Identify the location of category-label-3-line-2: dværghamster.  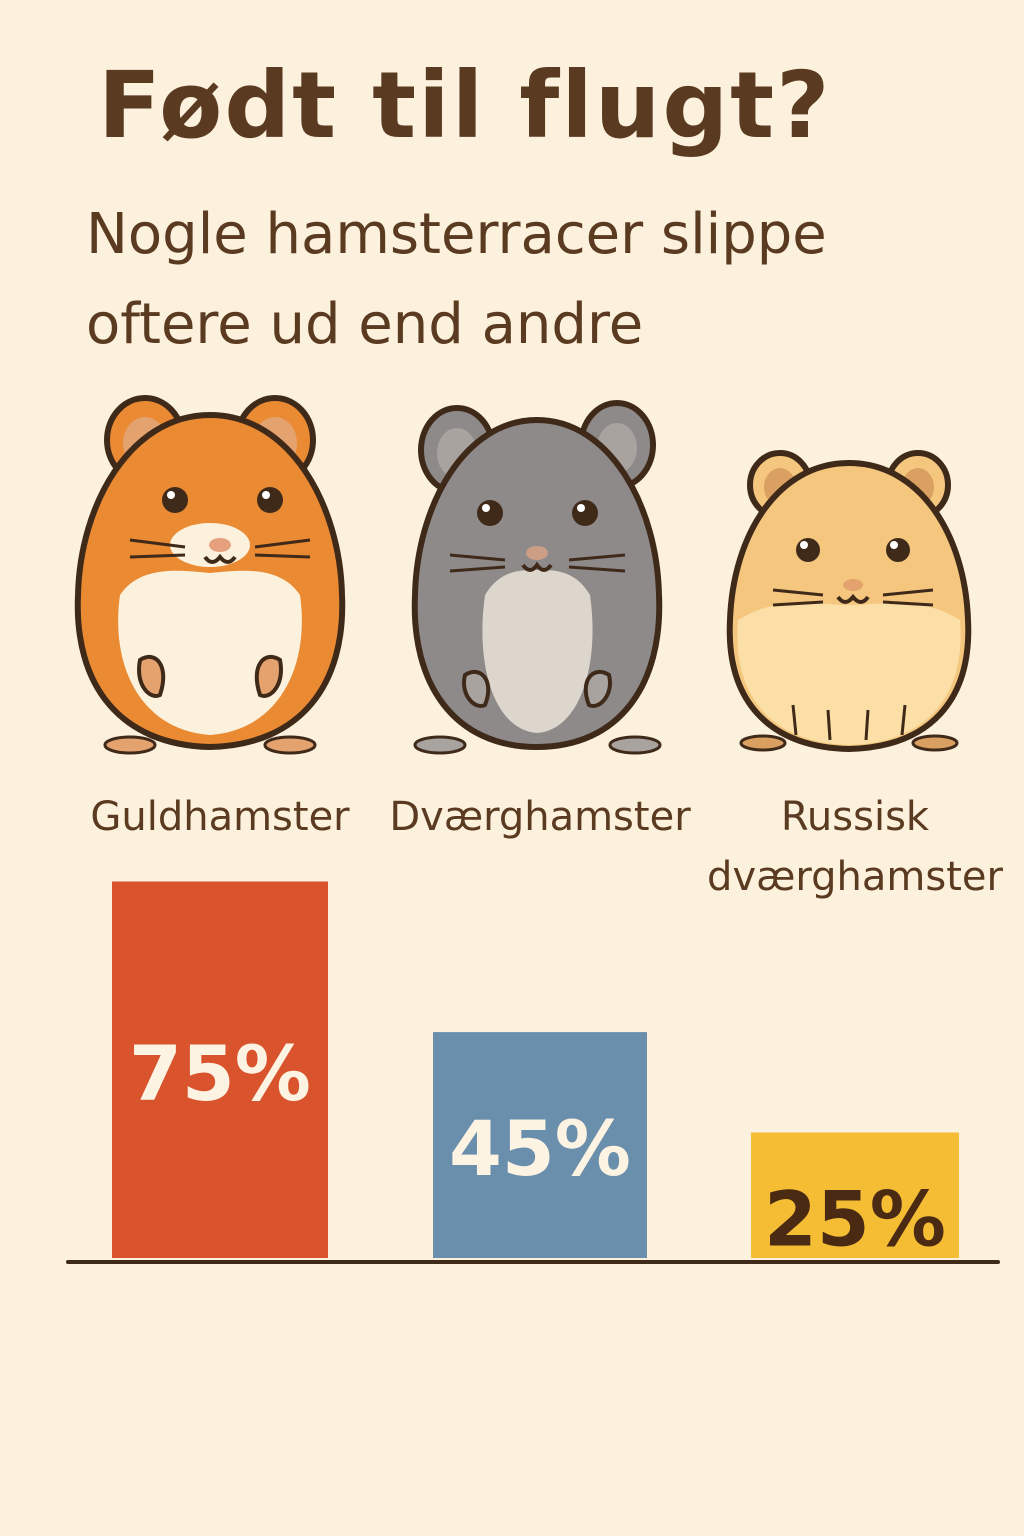
(855, 877).